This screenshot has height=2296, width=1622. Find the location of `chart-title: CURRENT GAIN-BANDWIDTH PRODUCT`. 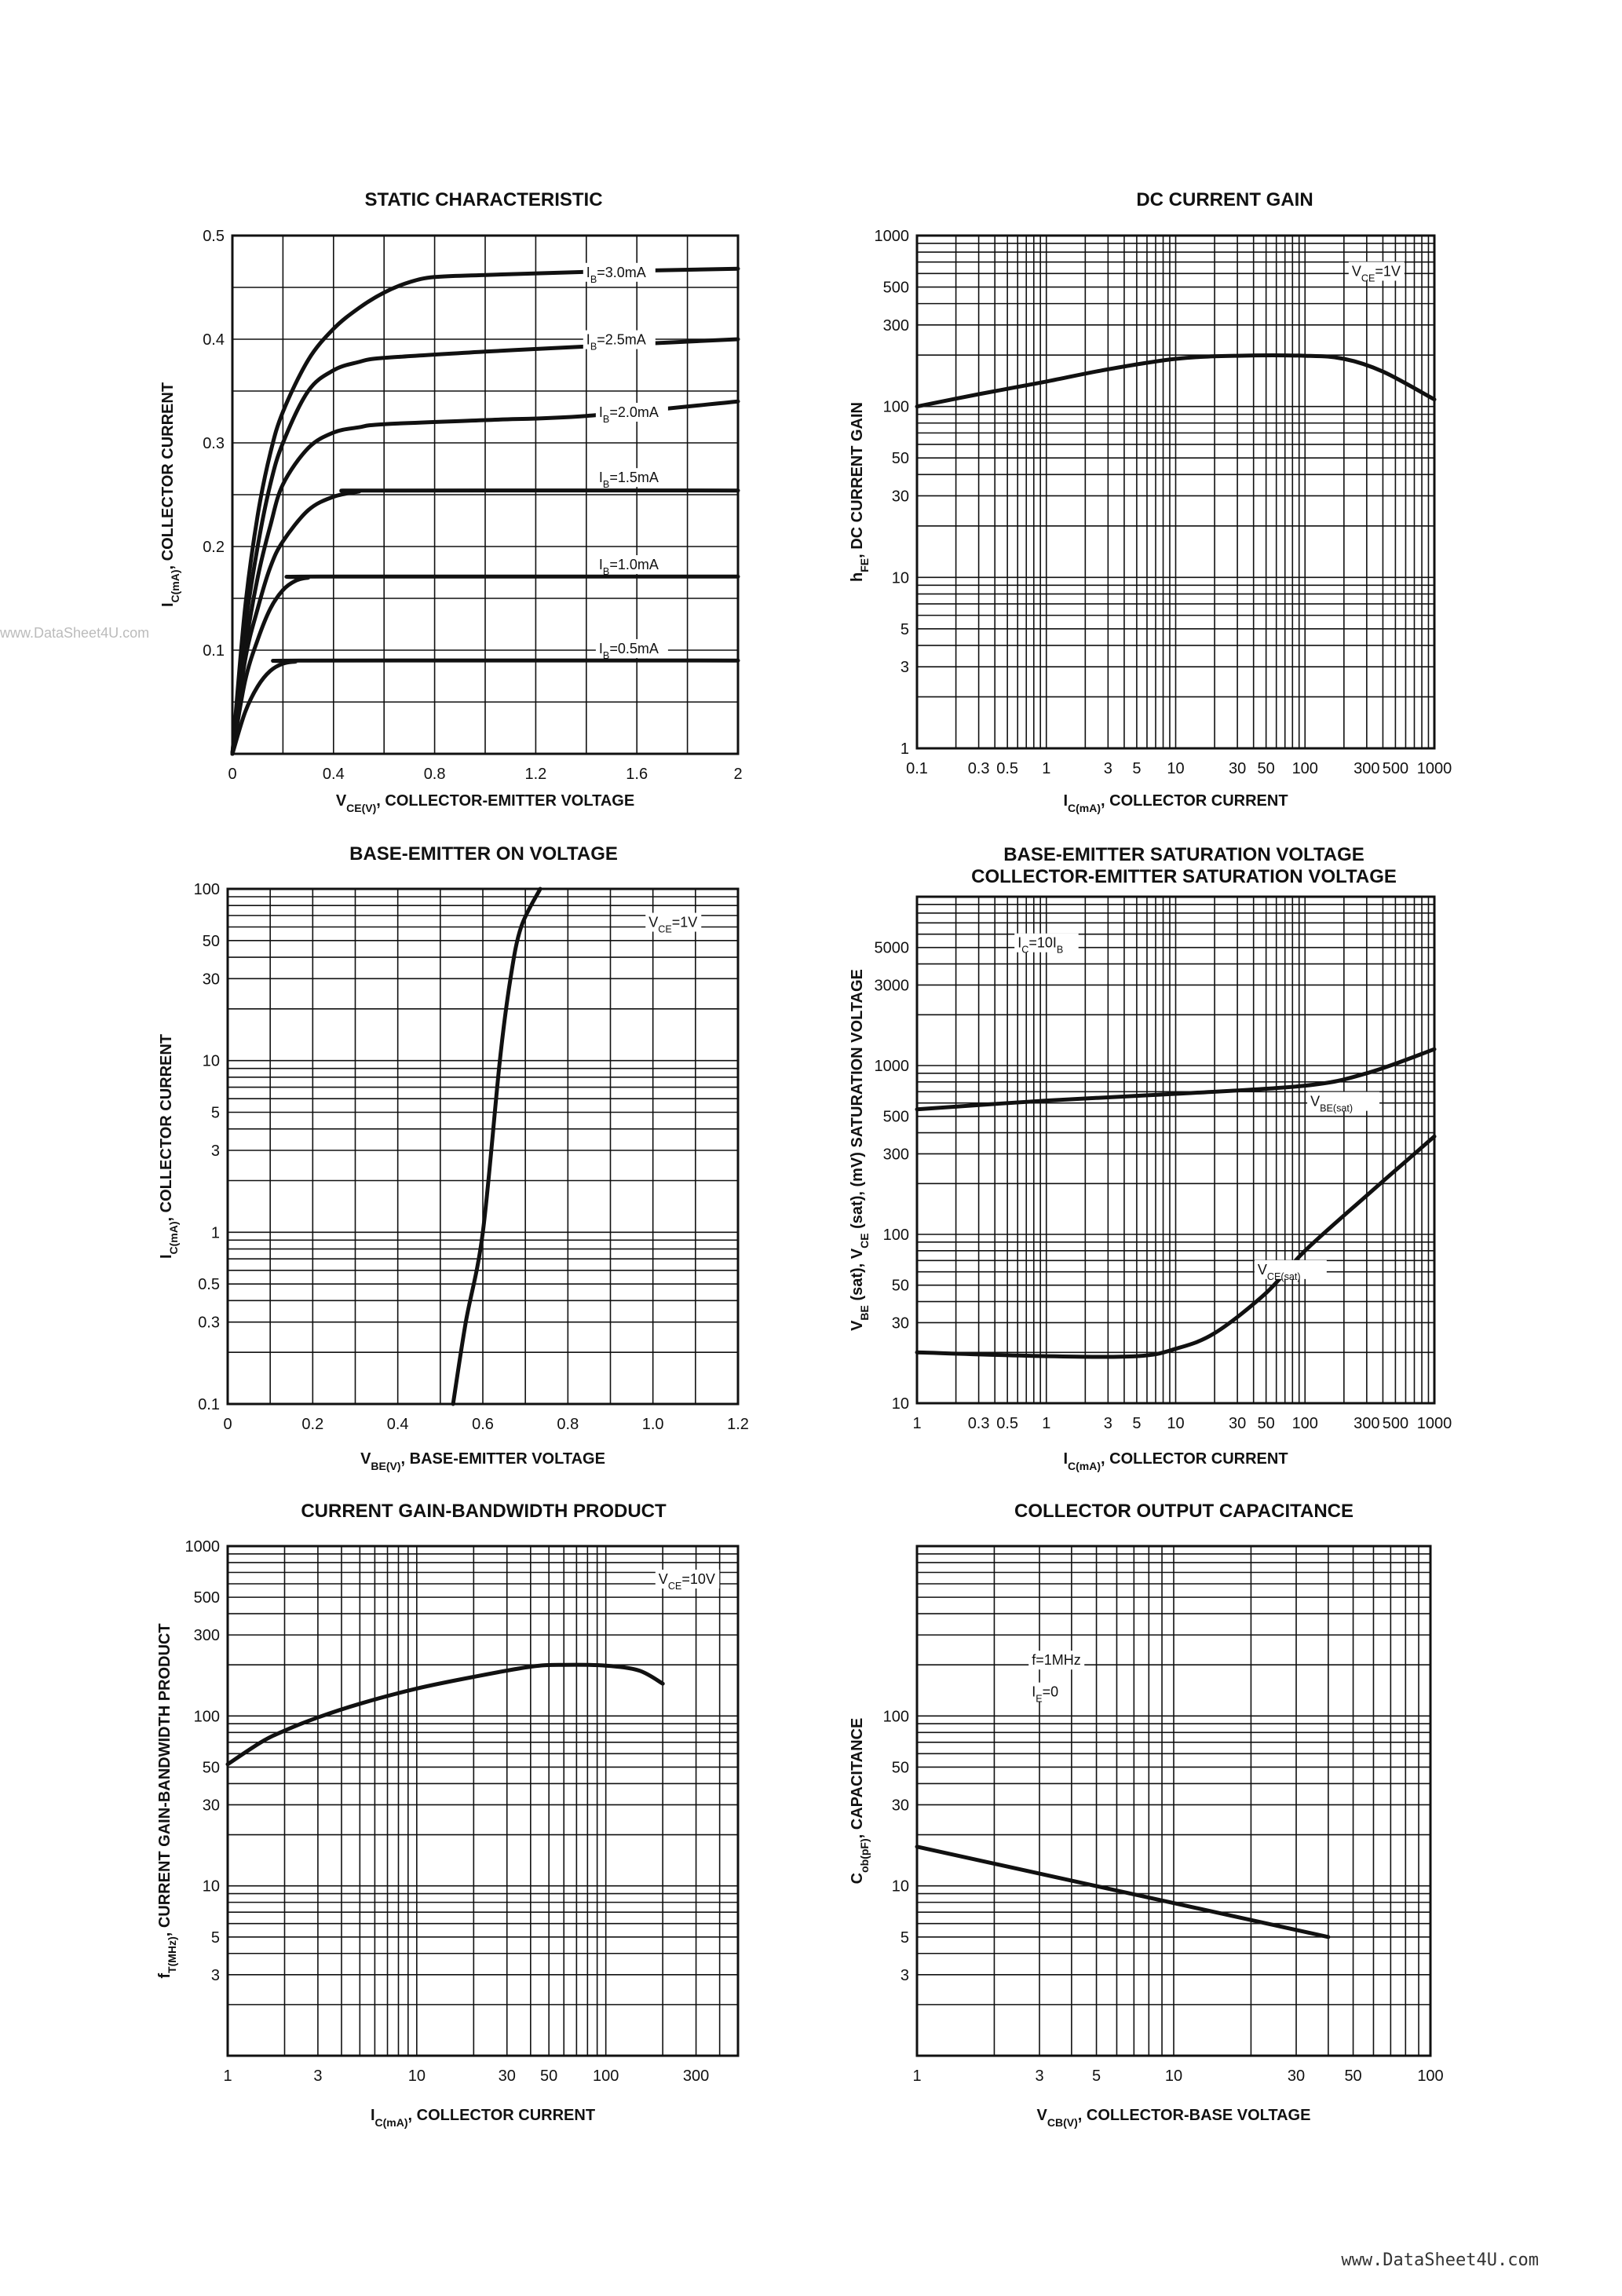

chart-title: CURRENT GAIN-BANDWIDTH PRODUCT is located at coordinates (484, 1512).